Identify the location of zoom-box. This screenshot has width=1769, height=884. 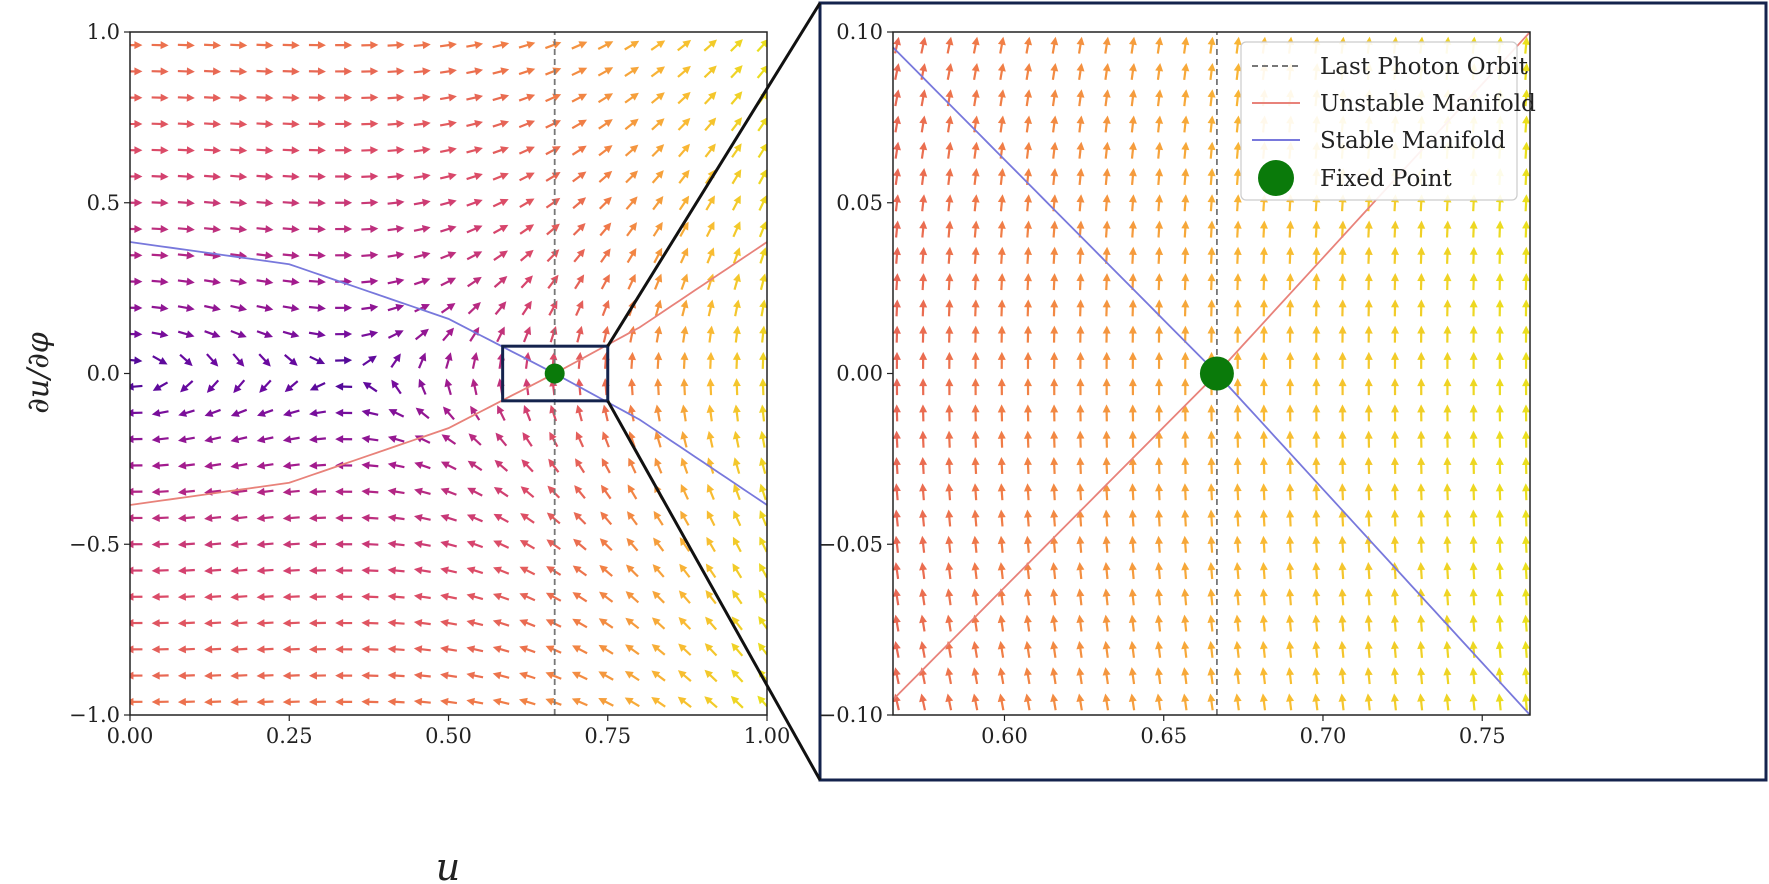
(555, 373).